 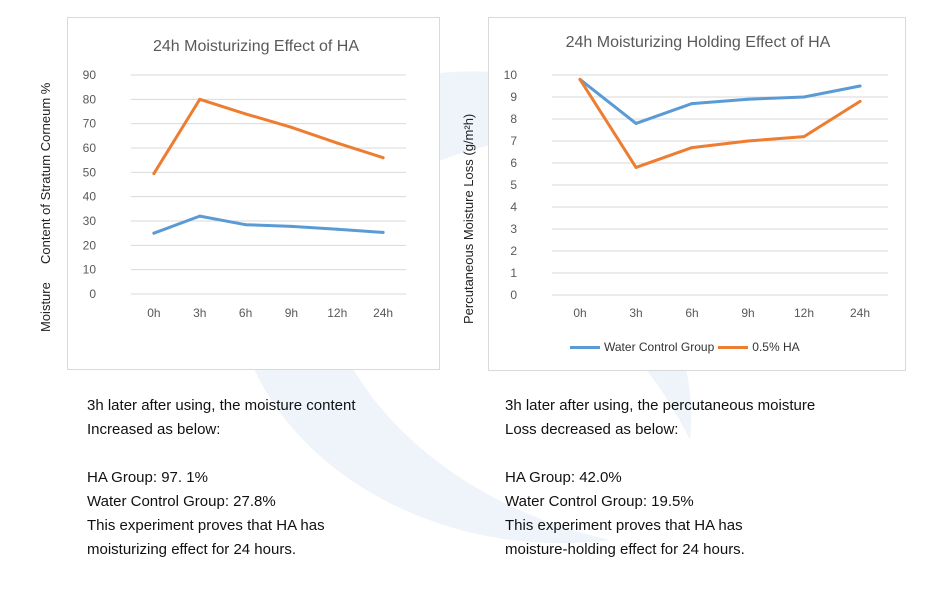 What do you see at coordinates (513, 141) in the screenshot?
I see `y-tick-label: 7` at bounding box center [513, 141].